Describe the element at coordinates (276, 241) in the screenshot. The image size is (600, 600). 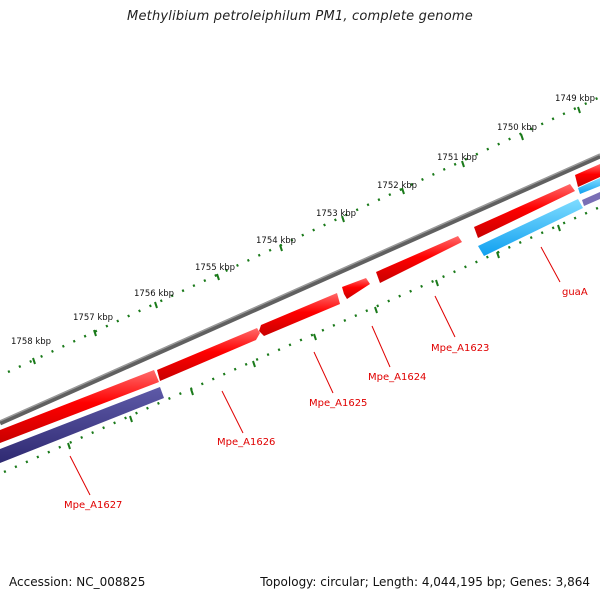
I see `scale-label-1754: 1754 kbp` at that location.